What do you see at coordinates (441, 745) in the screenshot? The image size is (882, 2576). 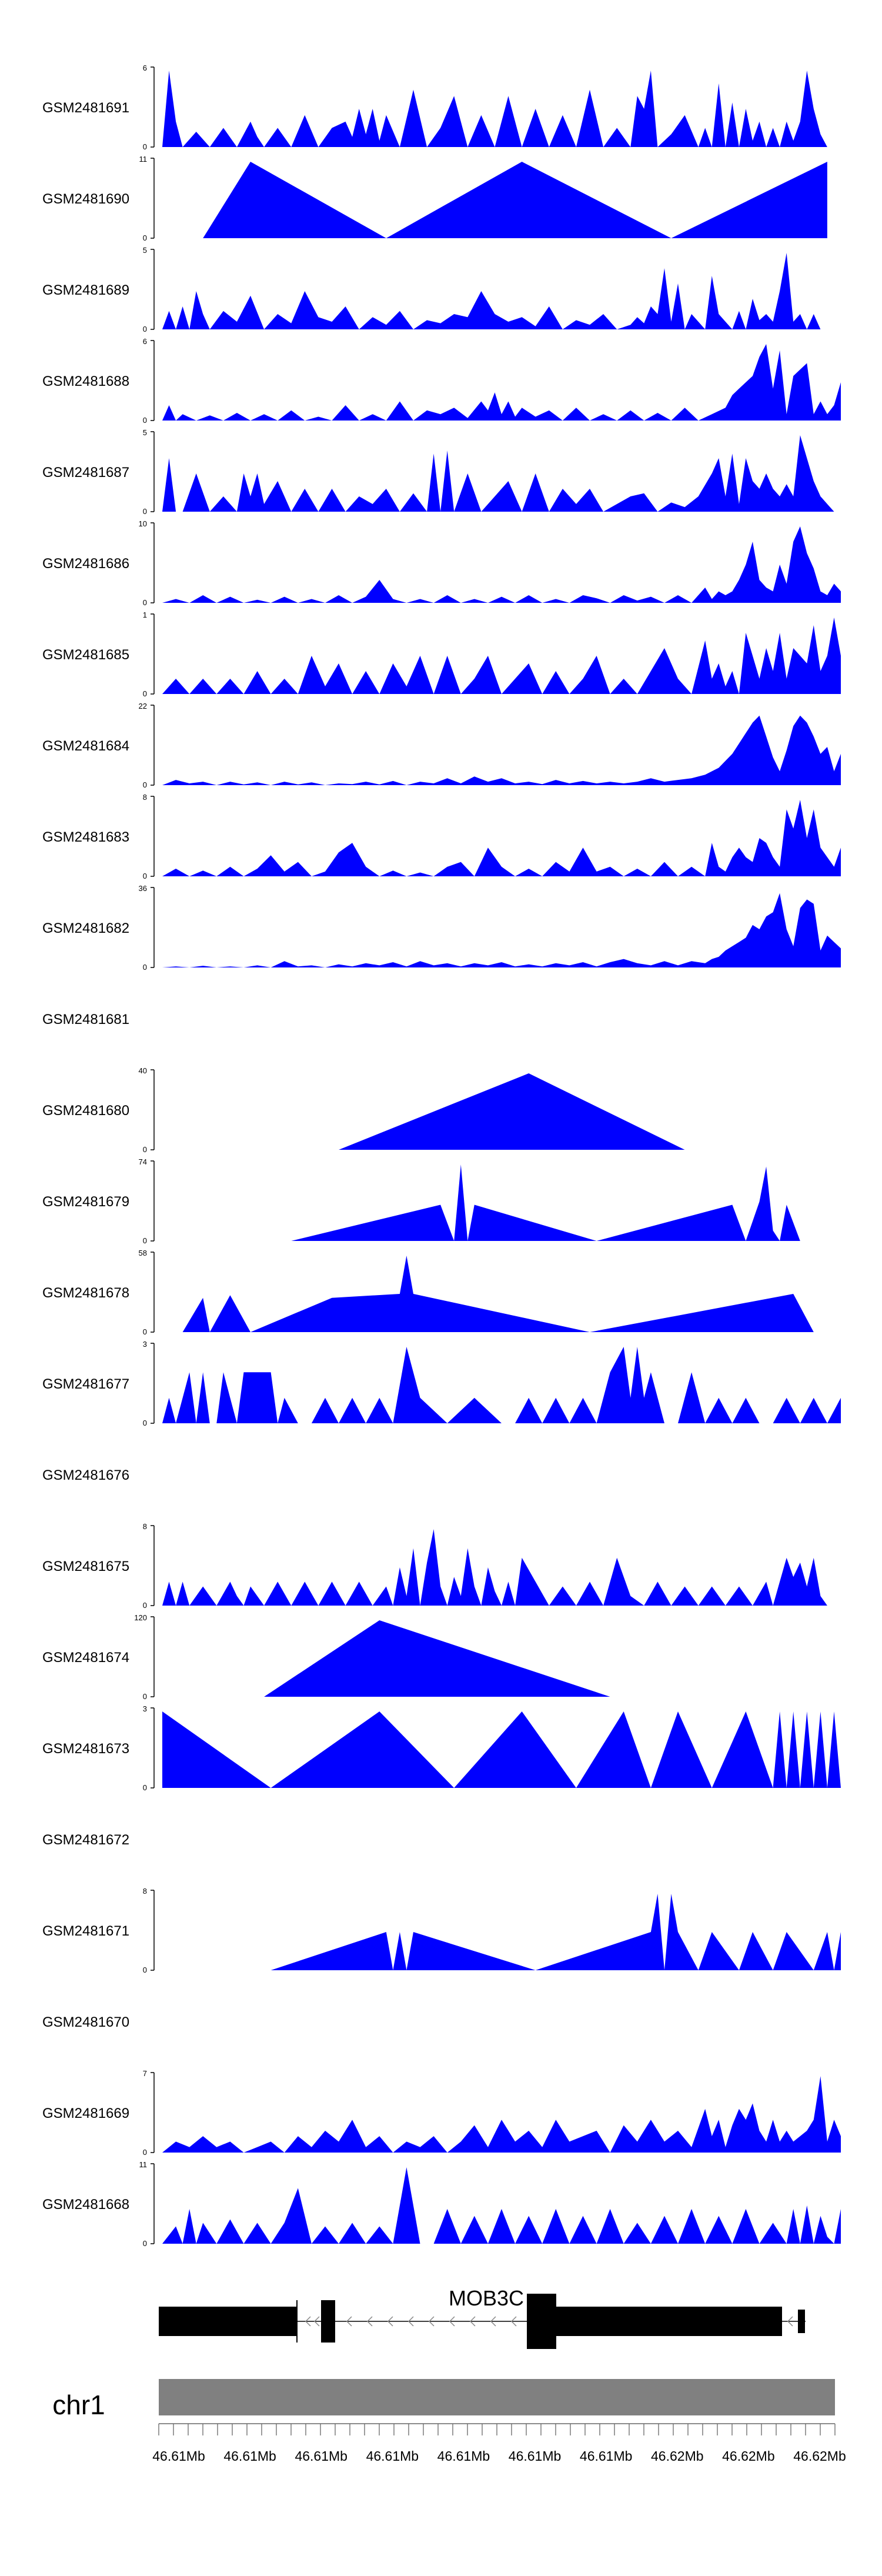 I see `track-GSM2481684: GSM2481684 22 0` at bounding box center [441, 745].